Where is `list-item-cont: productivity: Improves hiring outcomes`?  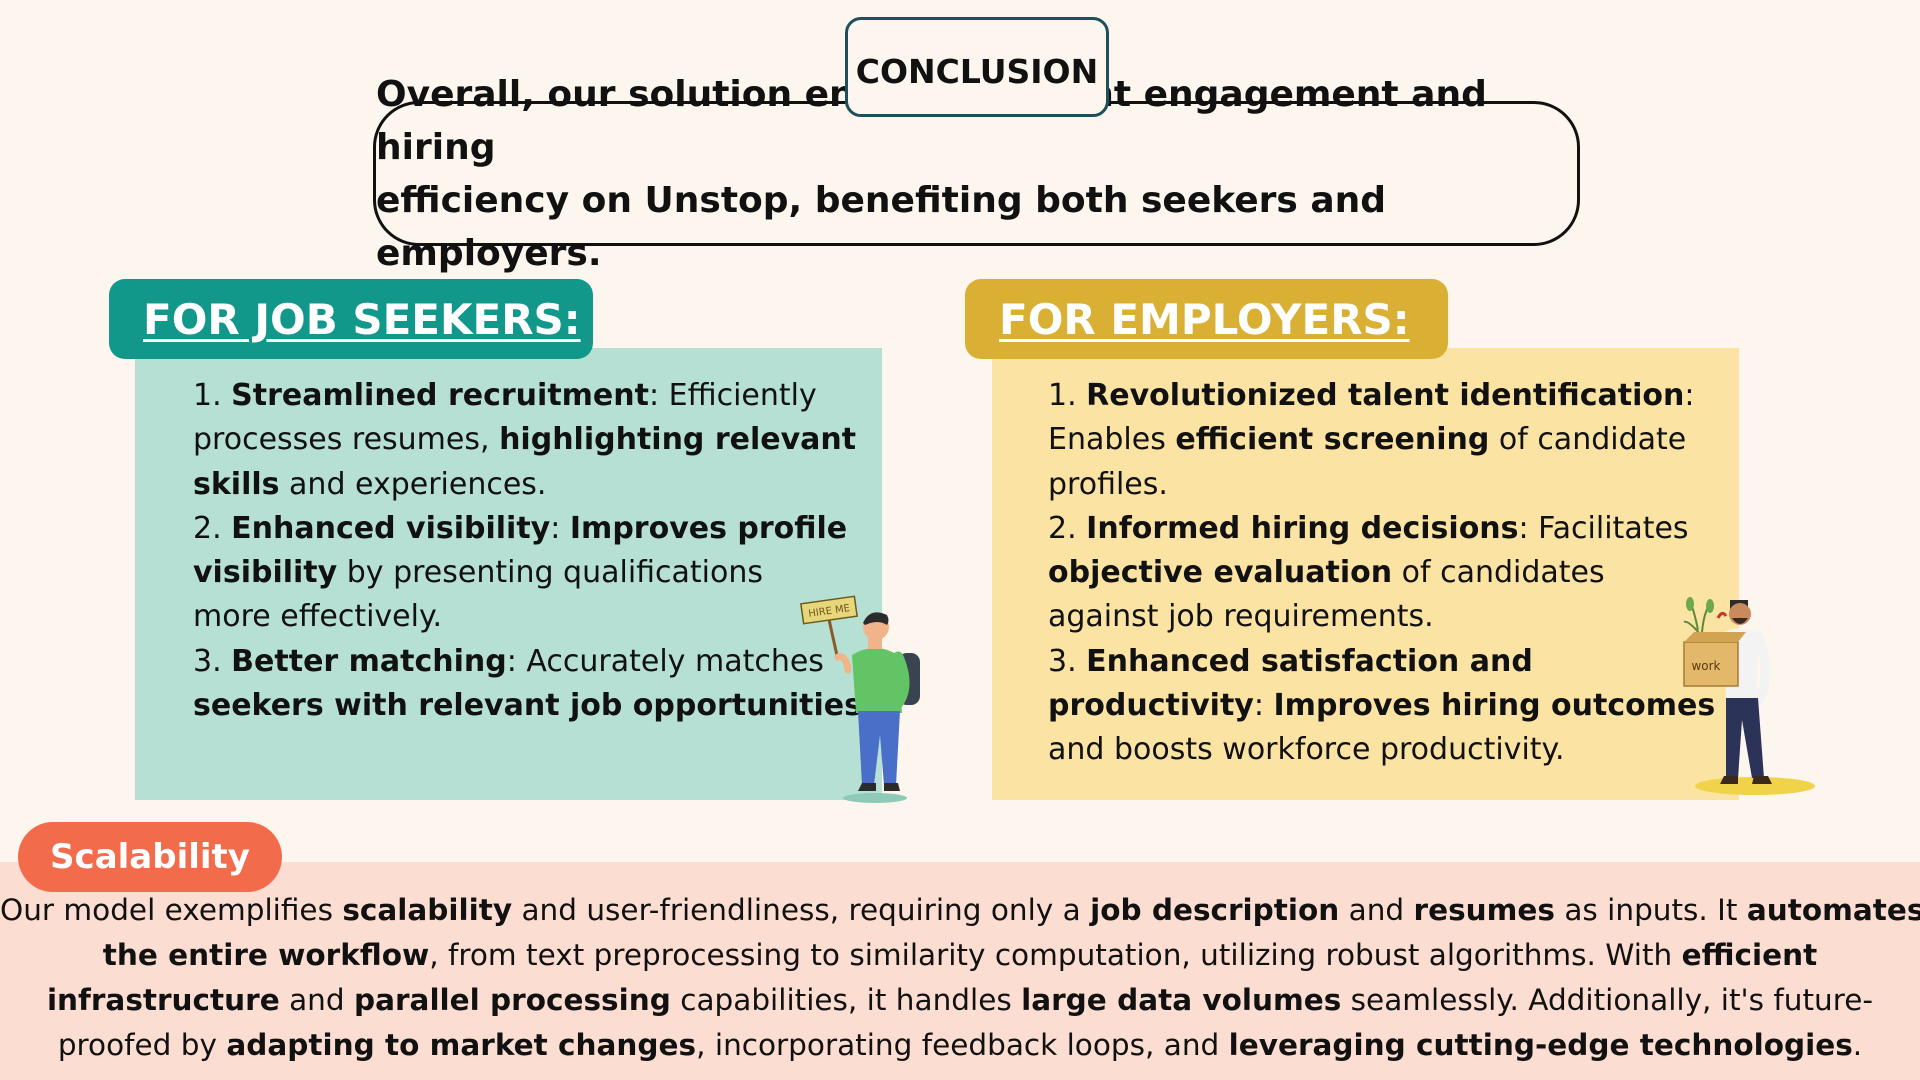
list-item-cont: productivity: Improves hiring outcomes is located at coordinates (1382, 706).